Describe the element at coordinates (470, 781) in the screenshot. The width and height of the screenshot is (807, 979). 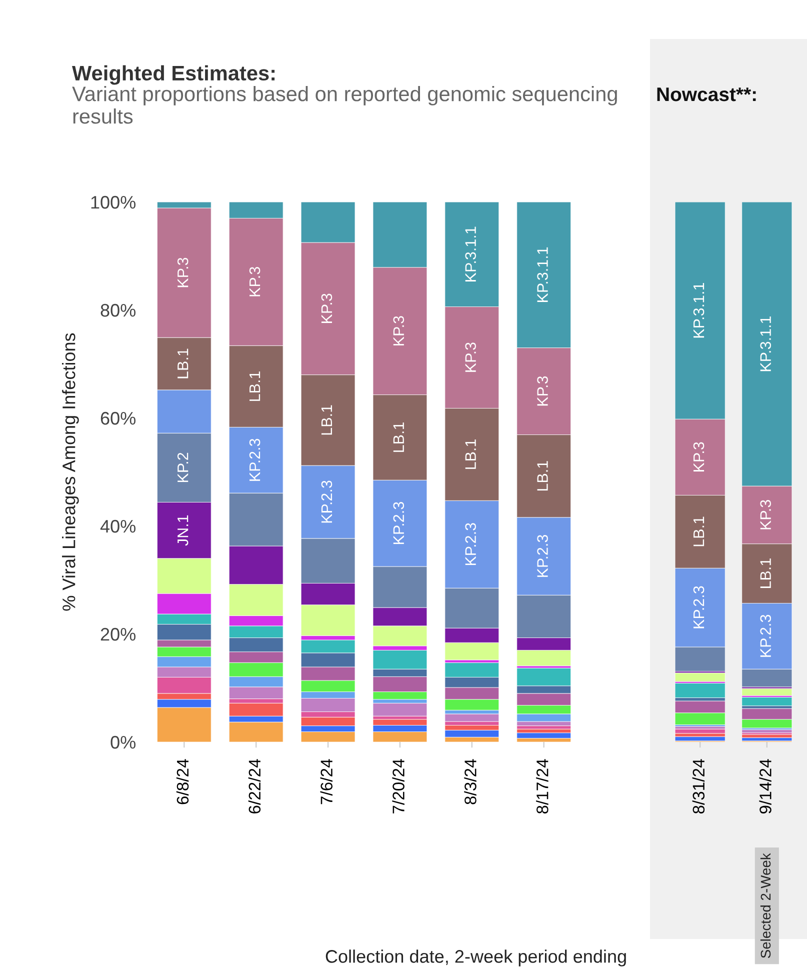
I see `x-tick-label: 8/3/24` at that location.